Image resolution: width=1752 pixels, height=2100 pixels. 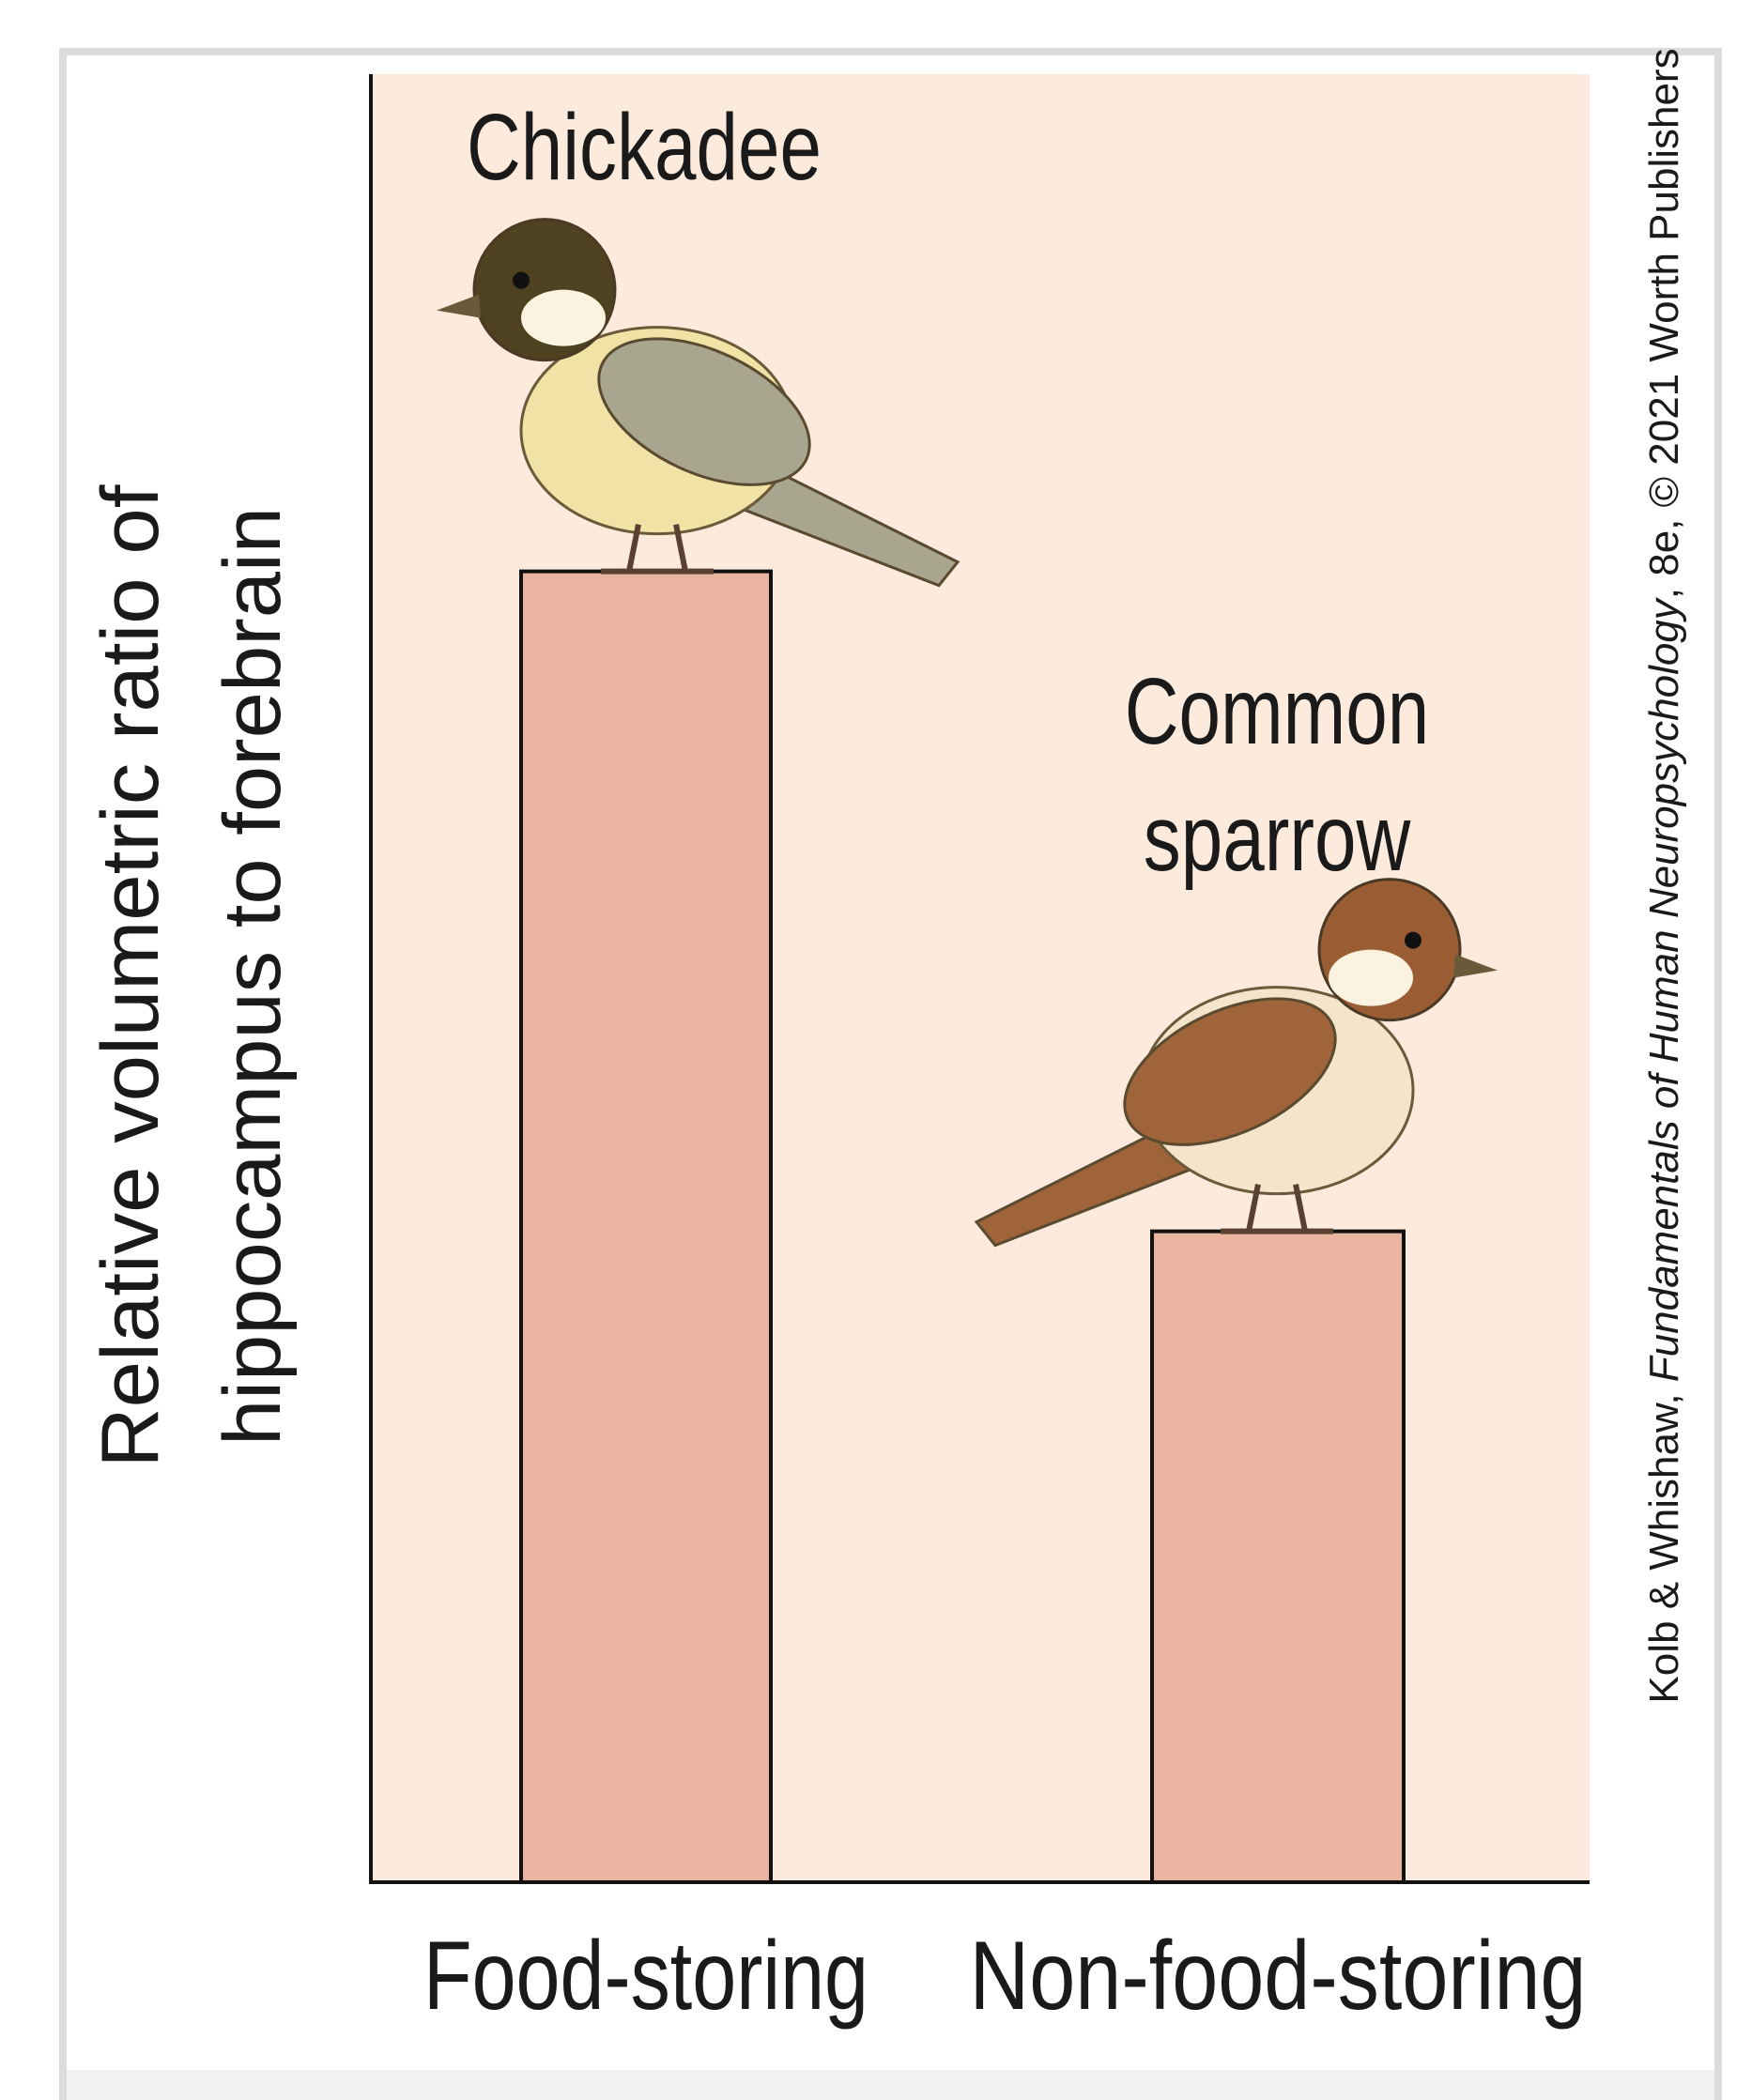 I want to click on y-axis-label: hippocampus to forebrain, so click(x=252, y=977).